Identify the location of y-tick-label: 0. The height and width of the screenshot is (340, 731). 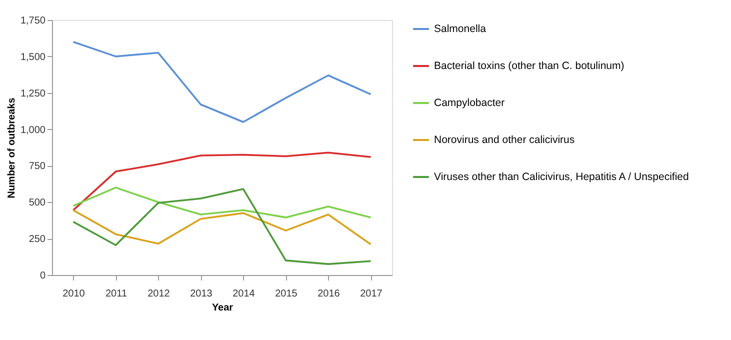
(43, 276).